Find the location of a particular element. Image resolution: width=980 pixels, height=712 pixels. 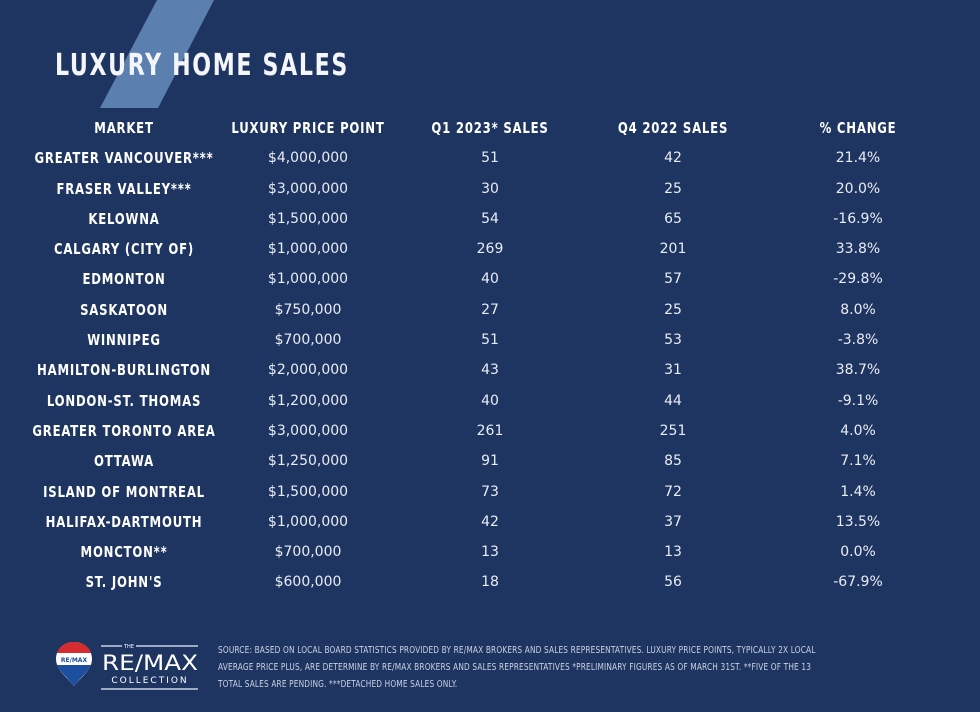

cell-q1-sales: 73 is located at coordinates (490, 491).